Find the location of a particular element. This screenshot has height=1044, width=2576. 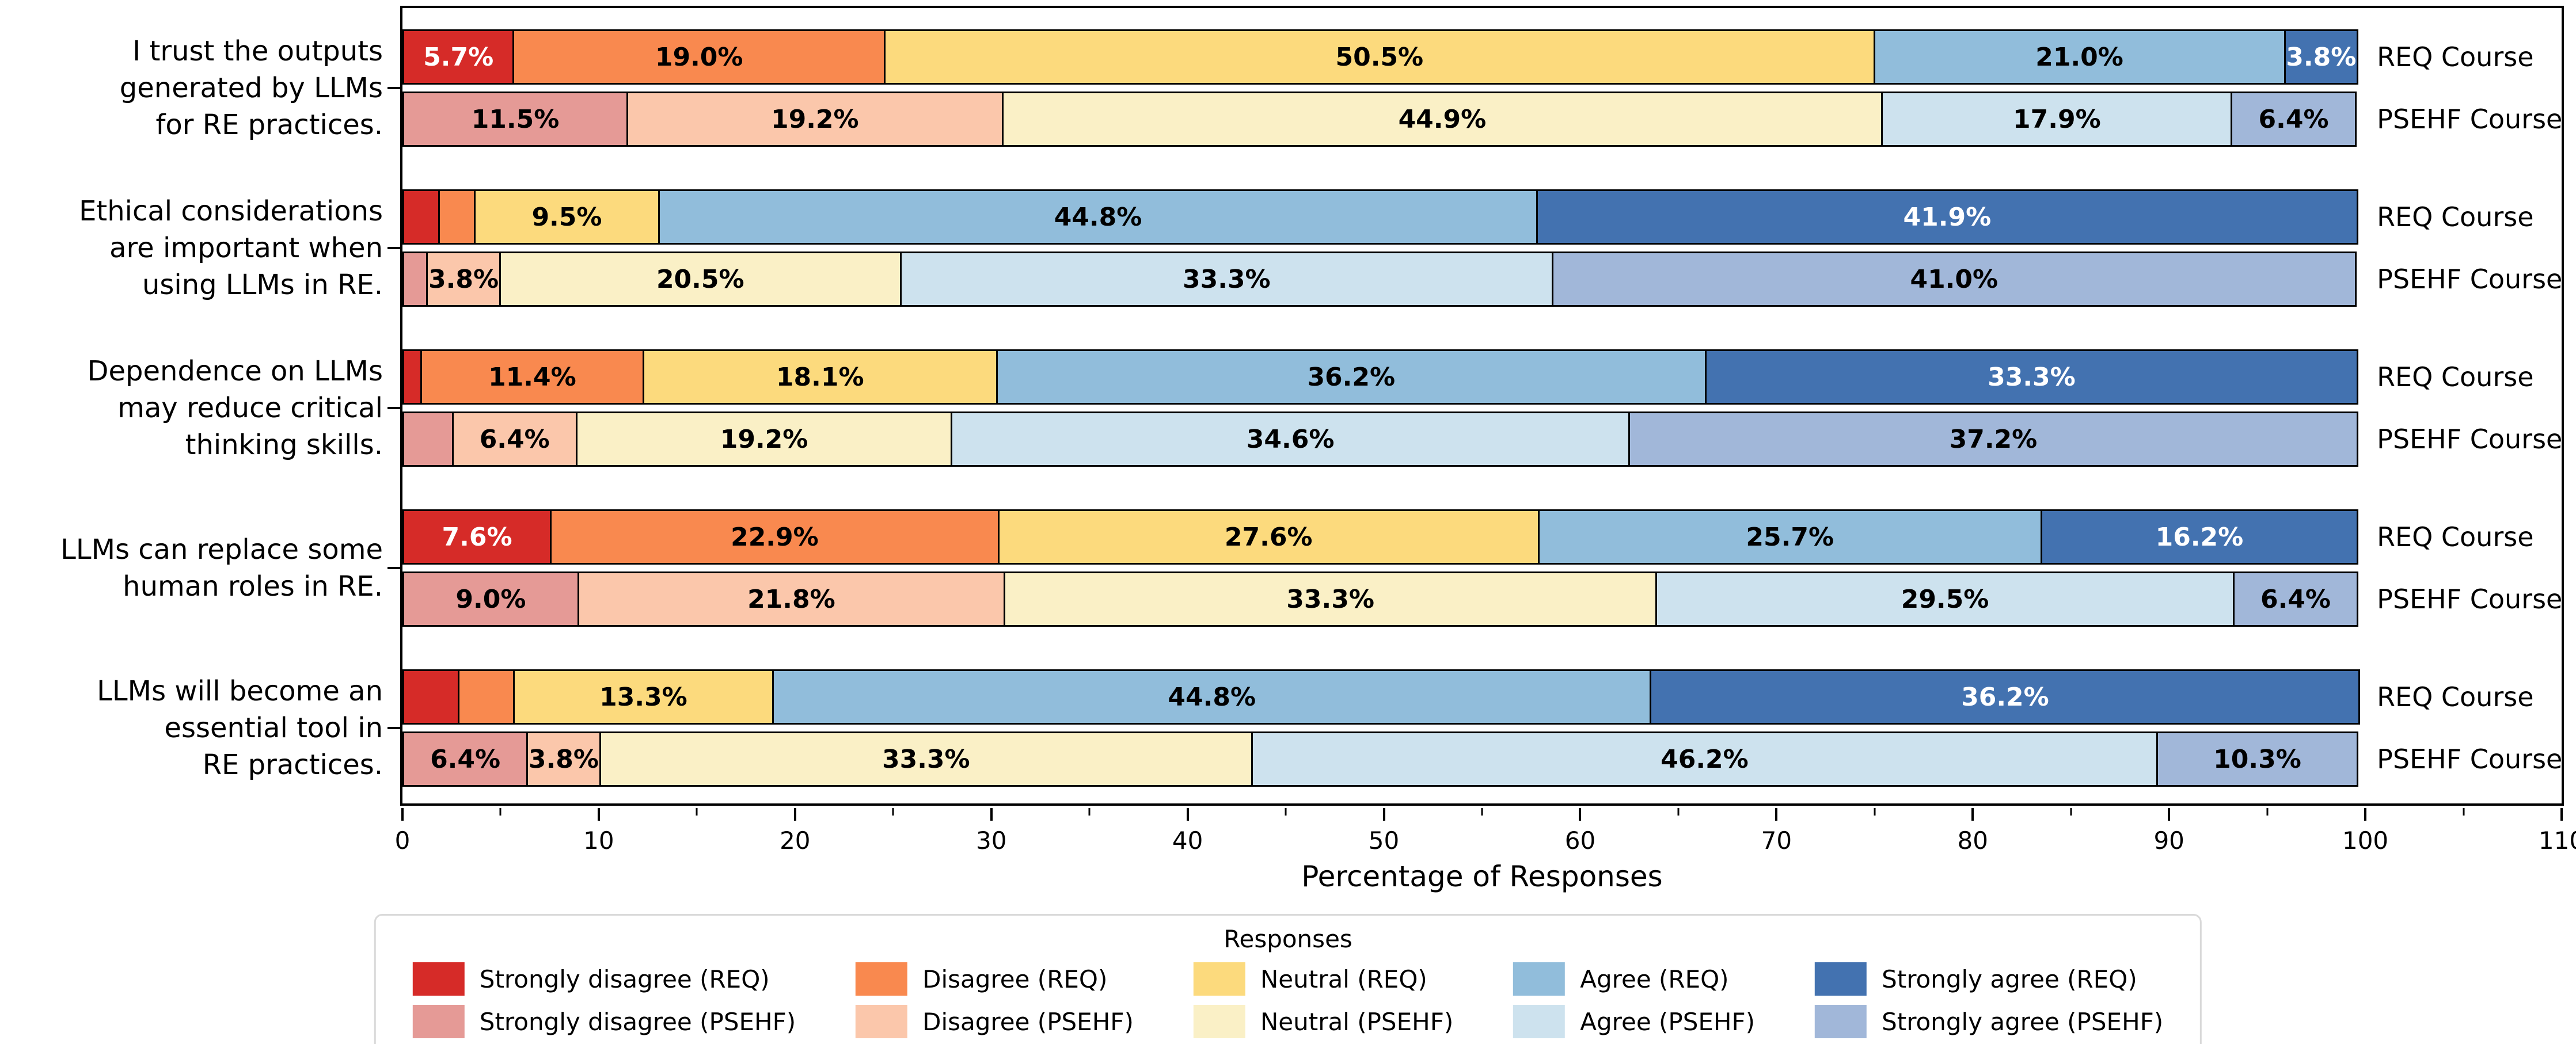

segment-agree-psehf: 29.5% is located at coordinates (1945, 599).